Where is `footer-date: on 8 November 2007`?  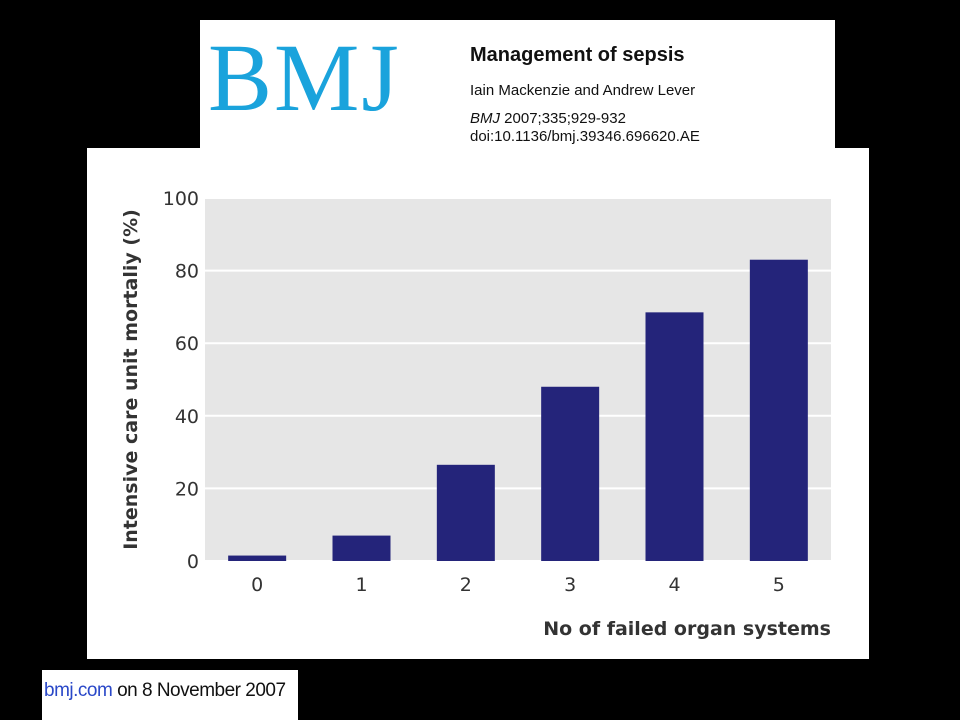 footer-date: on 8 November 2007 is located at coordinates (199, 690).